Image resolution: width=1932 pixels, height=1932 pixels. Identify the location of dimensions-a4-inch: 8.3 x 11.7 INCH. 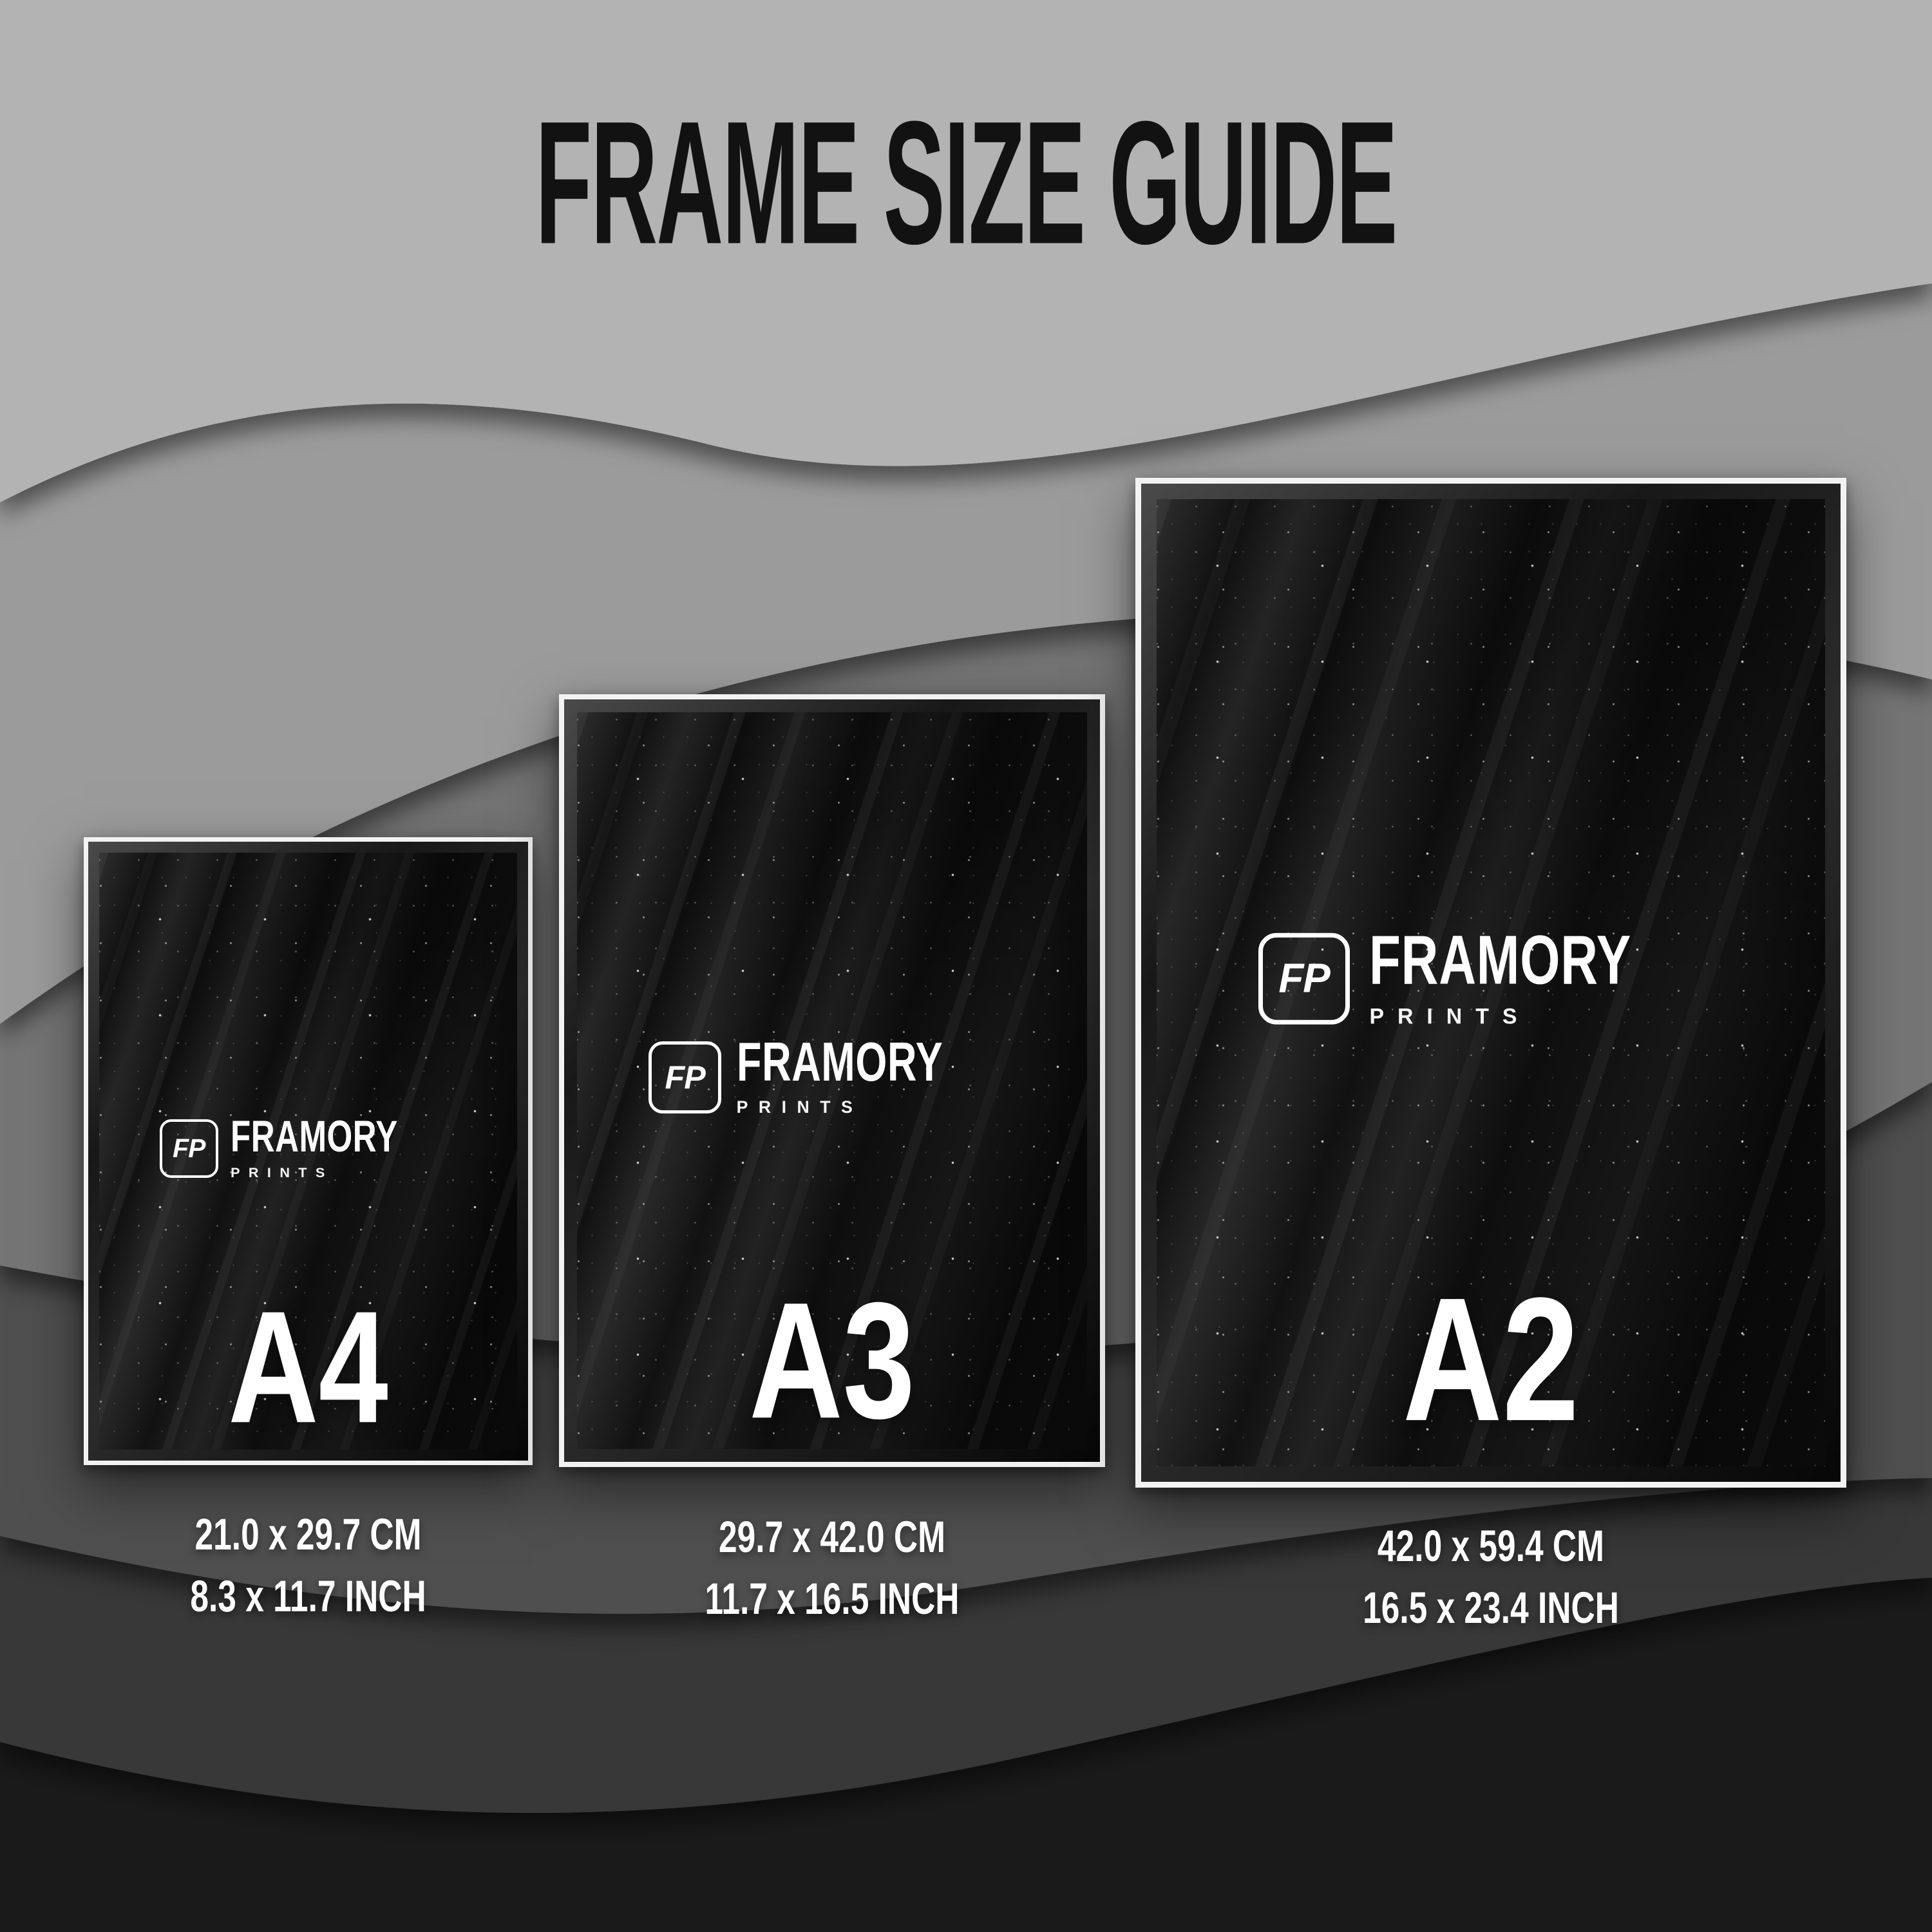
(308, 1596).